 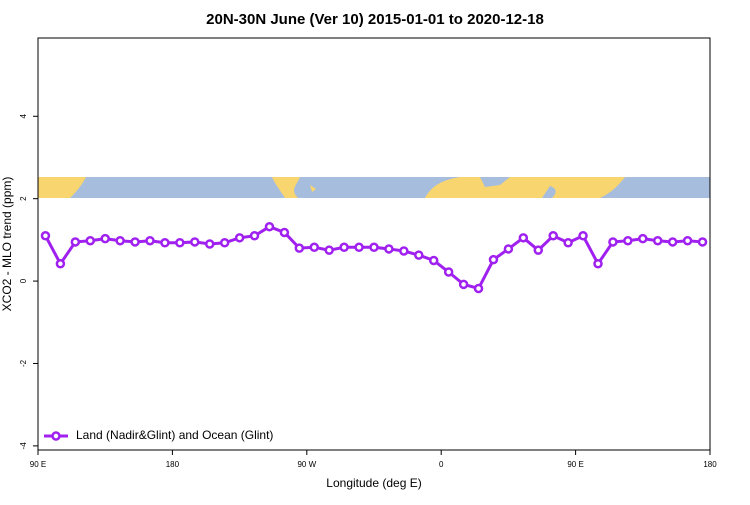 What do you see at coordinates (23, 280) in the screenshot?
I see `y-tick-label: 0` at bounding box center [23, 280].